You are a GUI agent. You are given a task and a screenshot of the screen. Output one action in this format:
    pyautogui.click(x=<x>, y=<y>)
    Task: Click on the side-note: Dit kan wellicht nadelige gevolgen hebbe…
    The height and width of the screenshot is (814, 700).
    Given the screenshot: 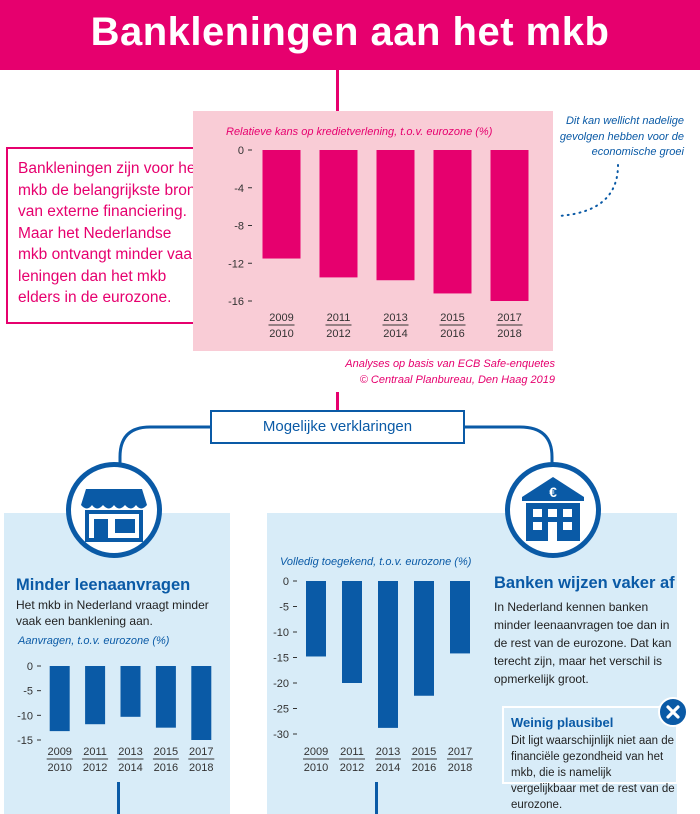 What is the action you would take?
    pyautogui.click(x=621, y=136)
    